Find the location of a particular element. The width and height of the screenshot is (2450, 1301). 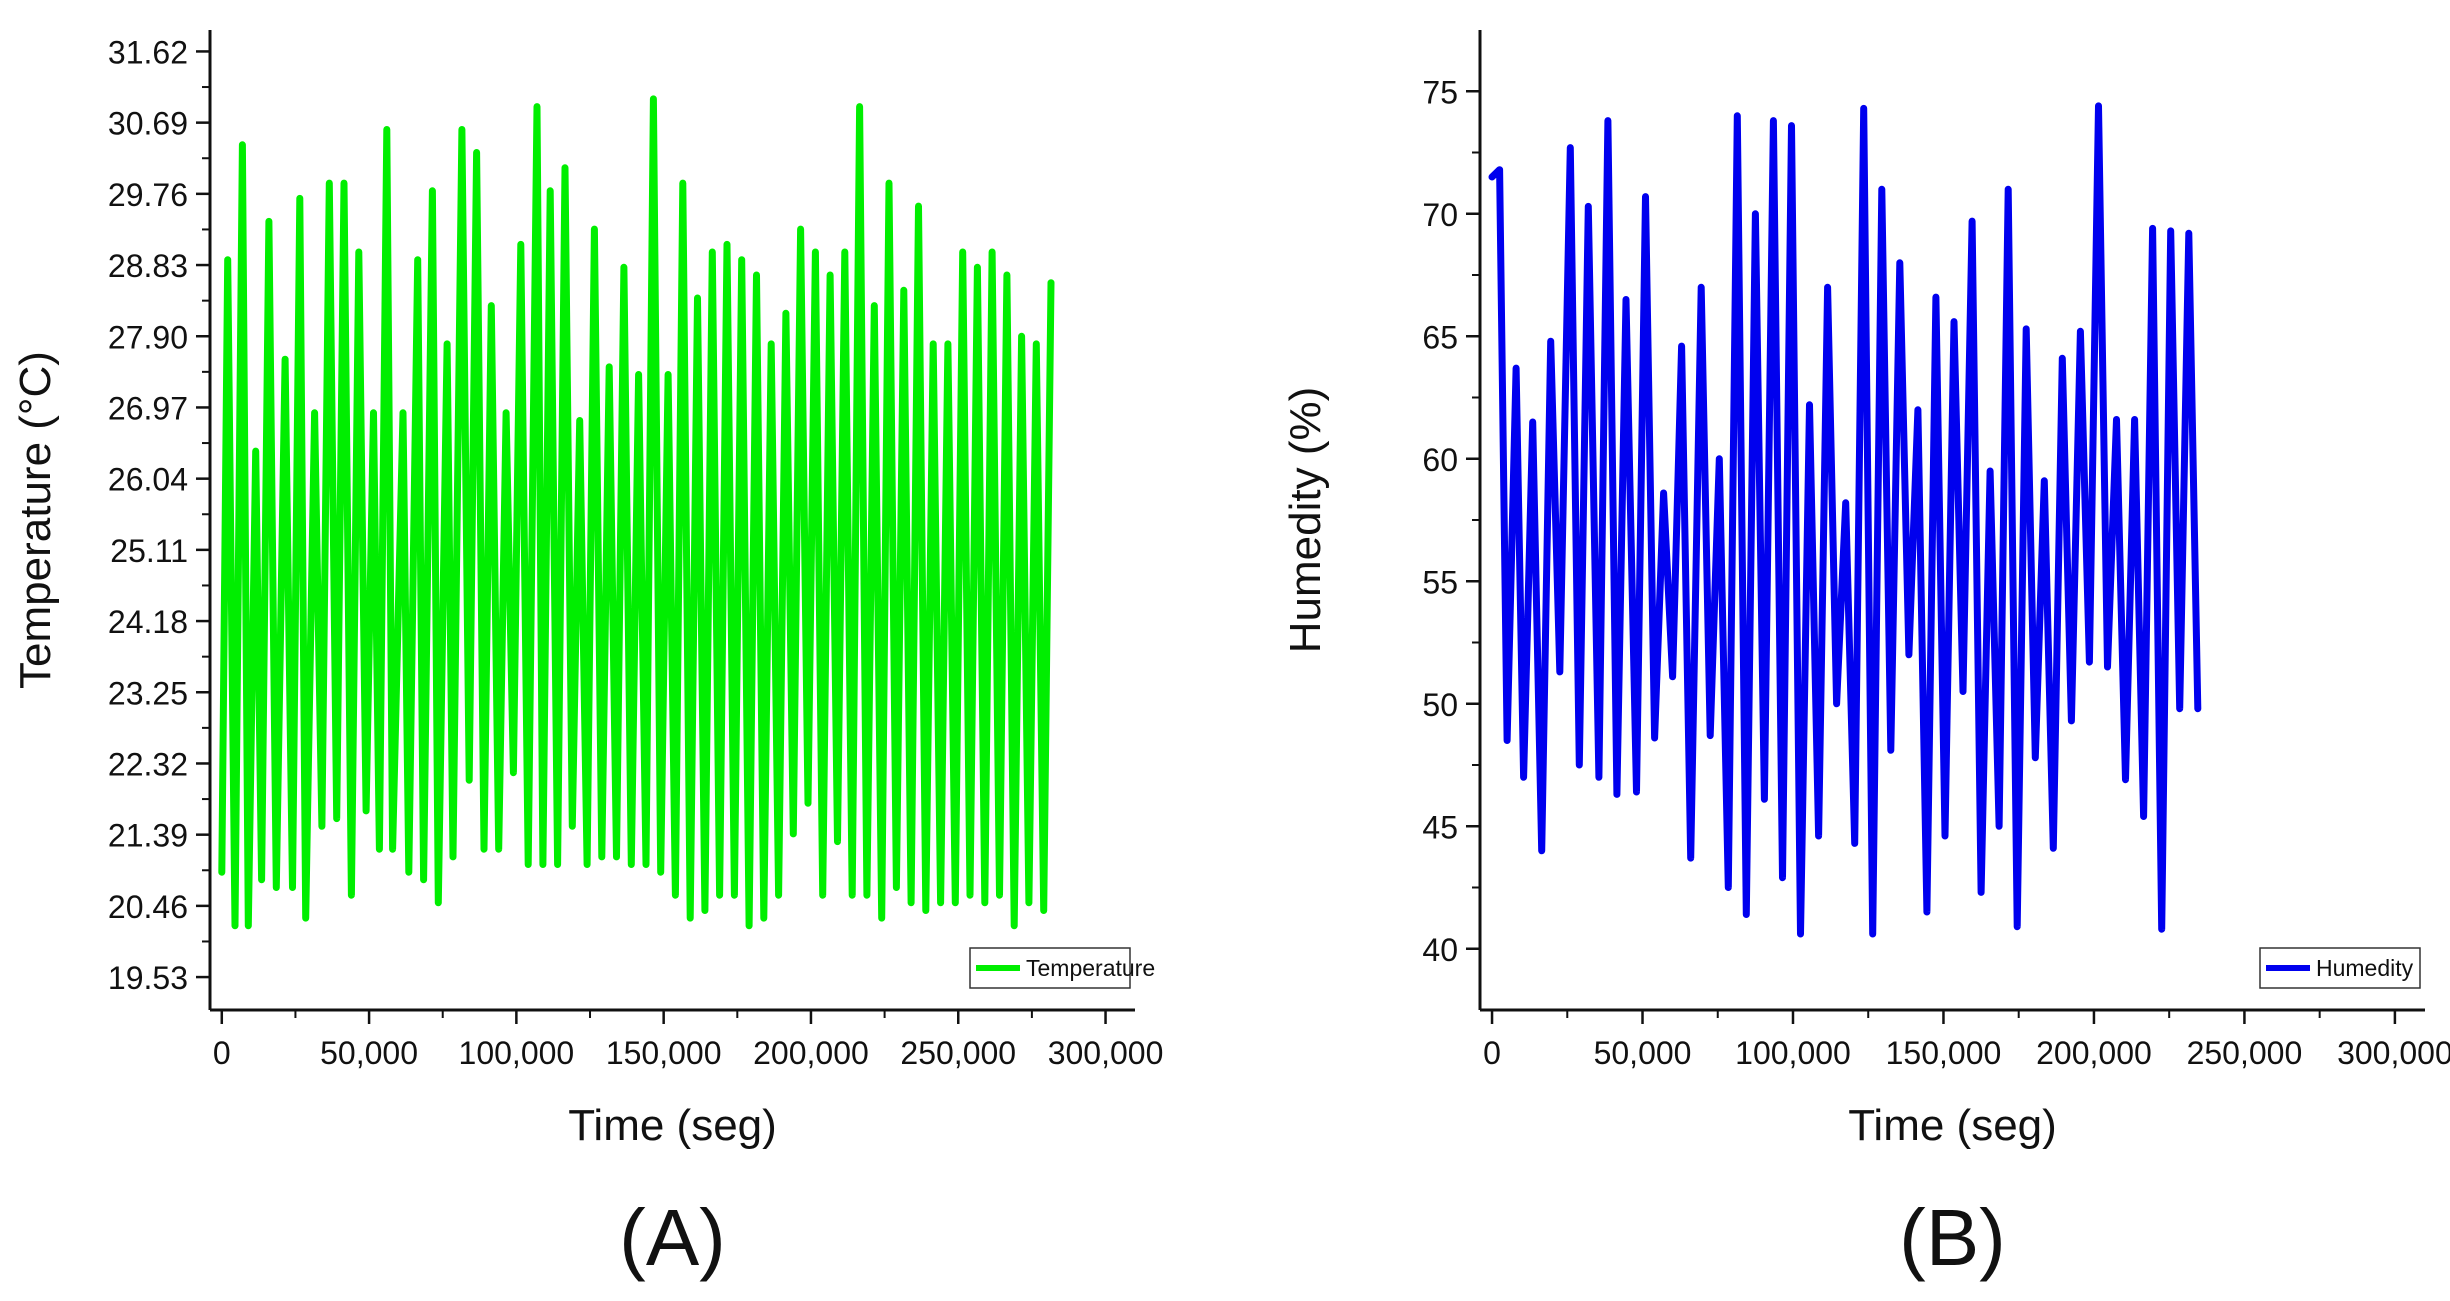

y-tick-label-b: 75 is located at coordinates (1440, 92).